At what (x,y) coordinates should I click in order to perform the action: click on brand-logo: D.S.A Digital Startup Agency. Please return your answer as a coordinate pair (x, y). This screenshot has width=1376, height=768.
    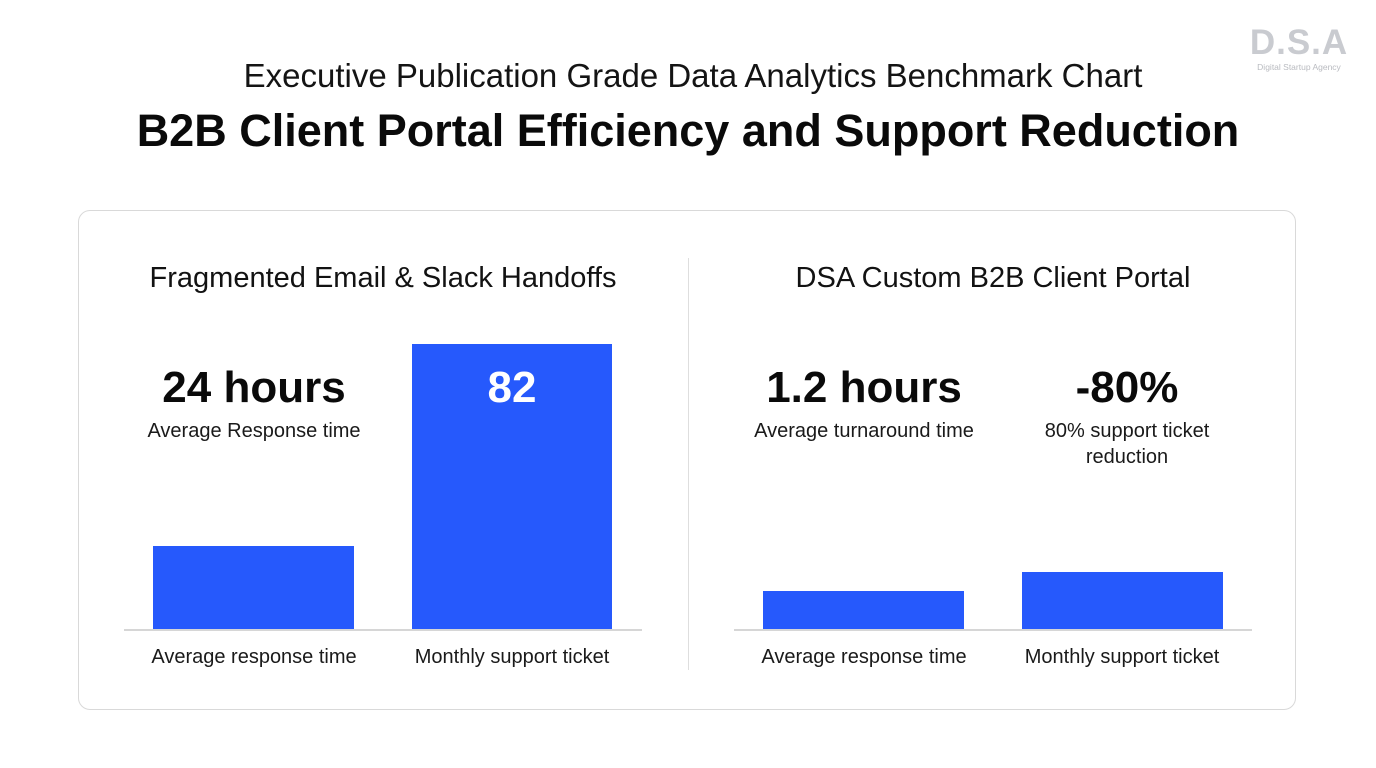
    Looking at the image, I should click on (1299, 48).